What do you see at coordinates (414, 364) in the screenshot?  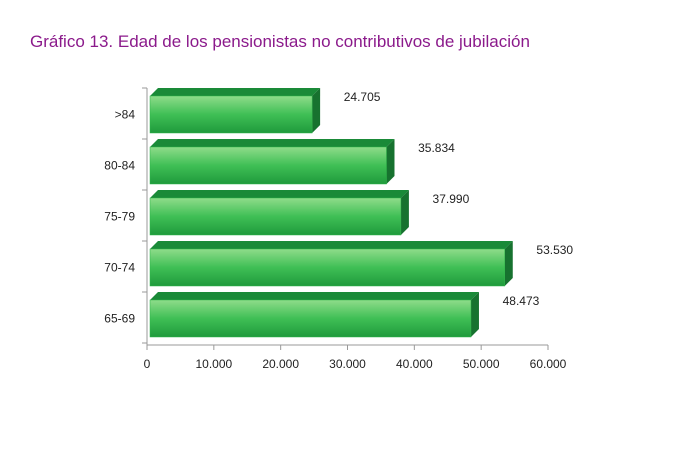 I see `x-tick-label: 40.000` at bounding box center [414, 364].